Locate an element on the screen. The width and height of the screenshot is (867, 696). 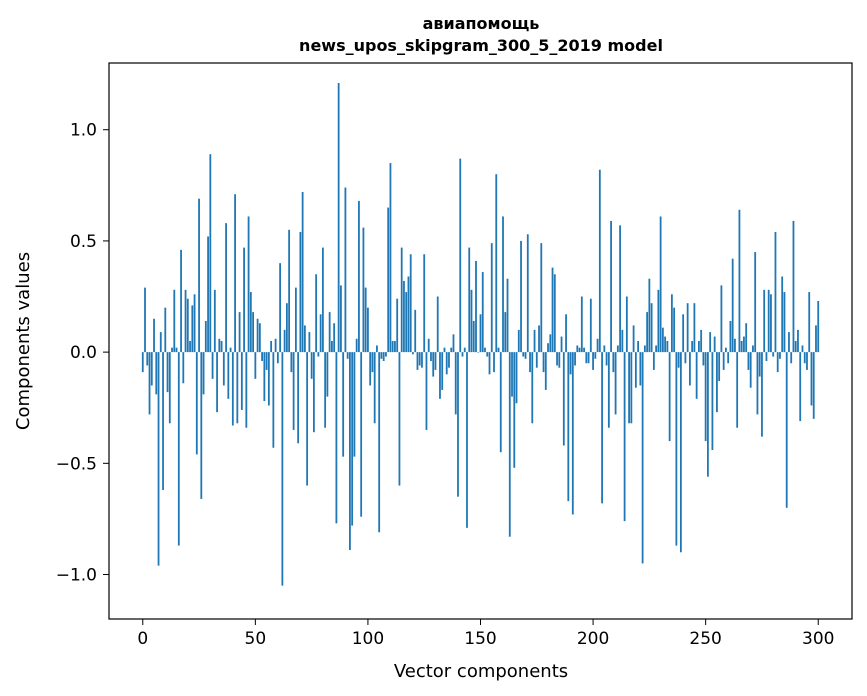
x-tick-label: 200 is located at coordinates (593, 639).